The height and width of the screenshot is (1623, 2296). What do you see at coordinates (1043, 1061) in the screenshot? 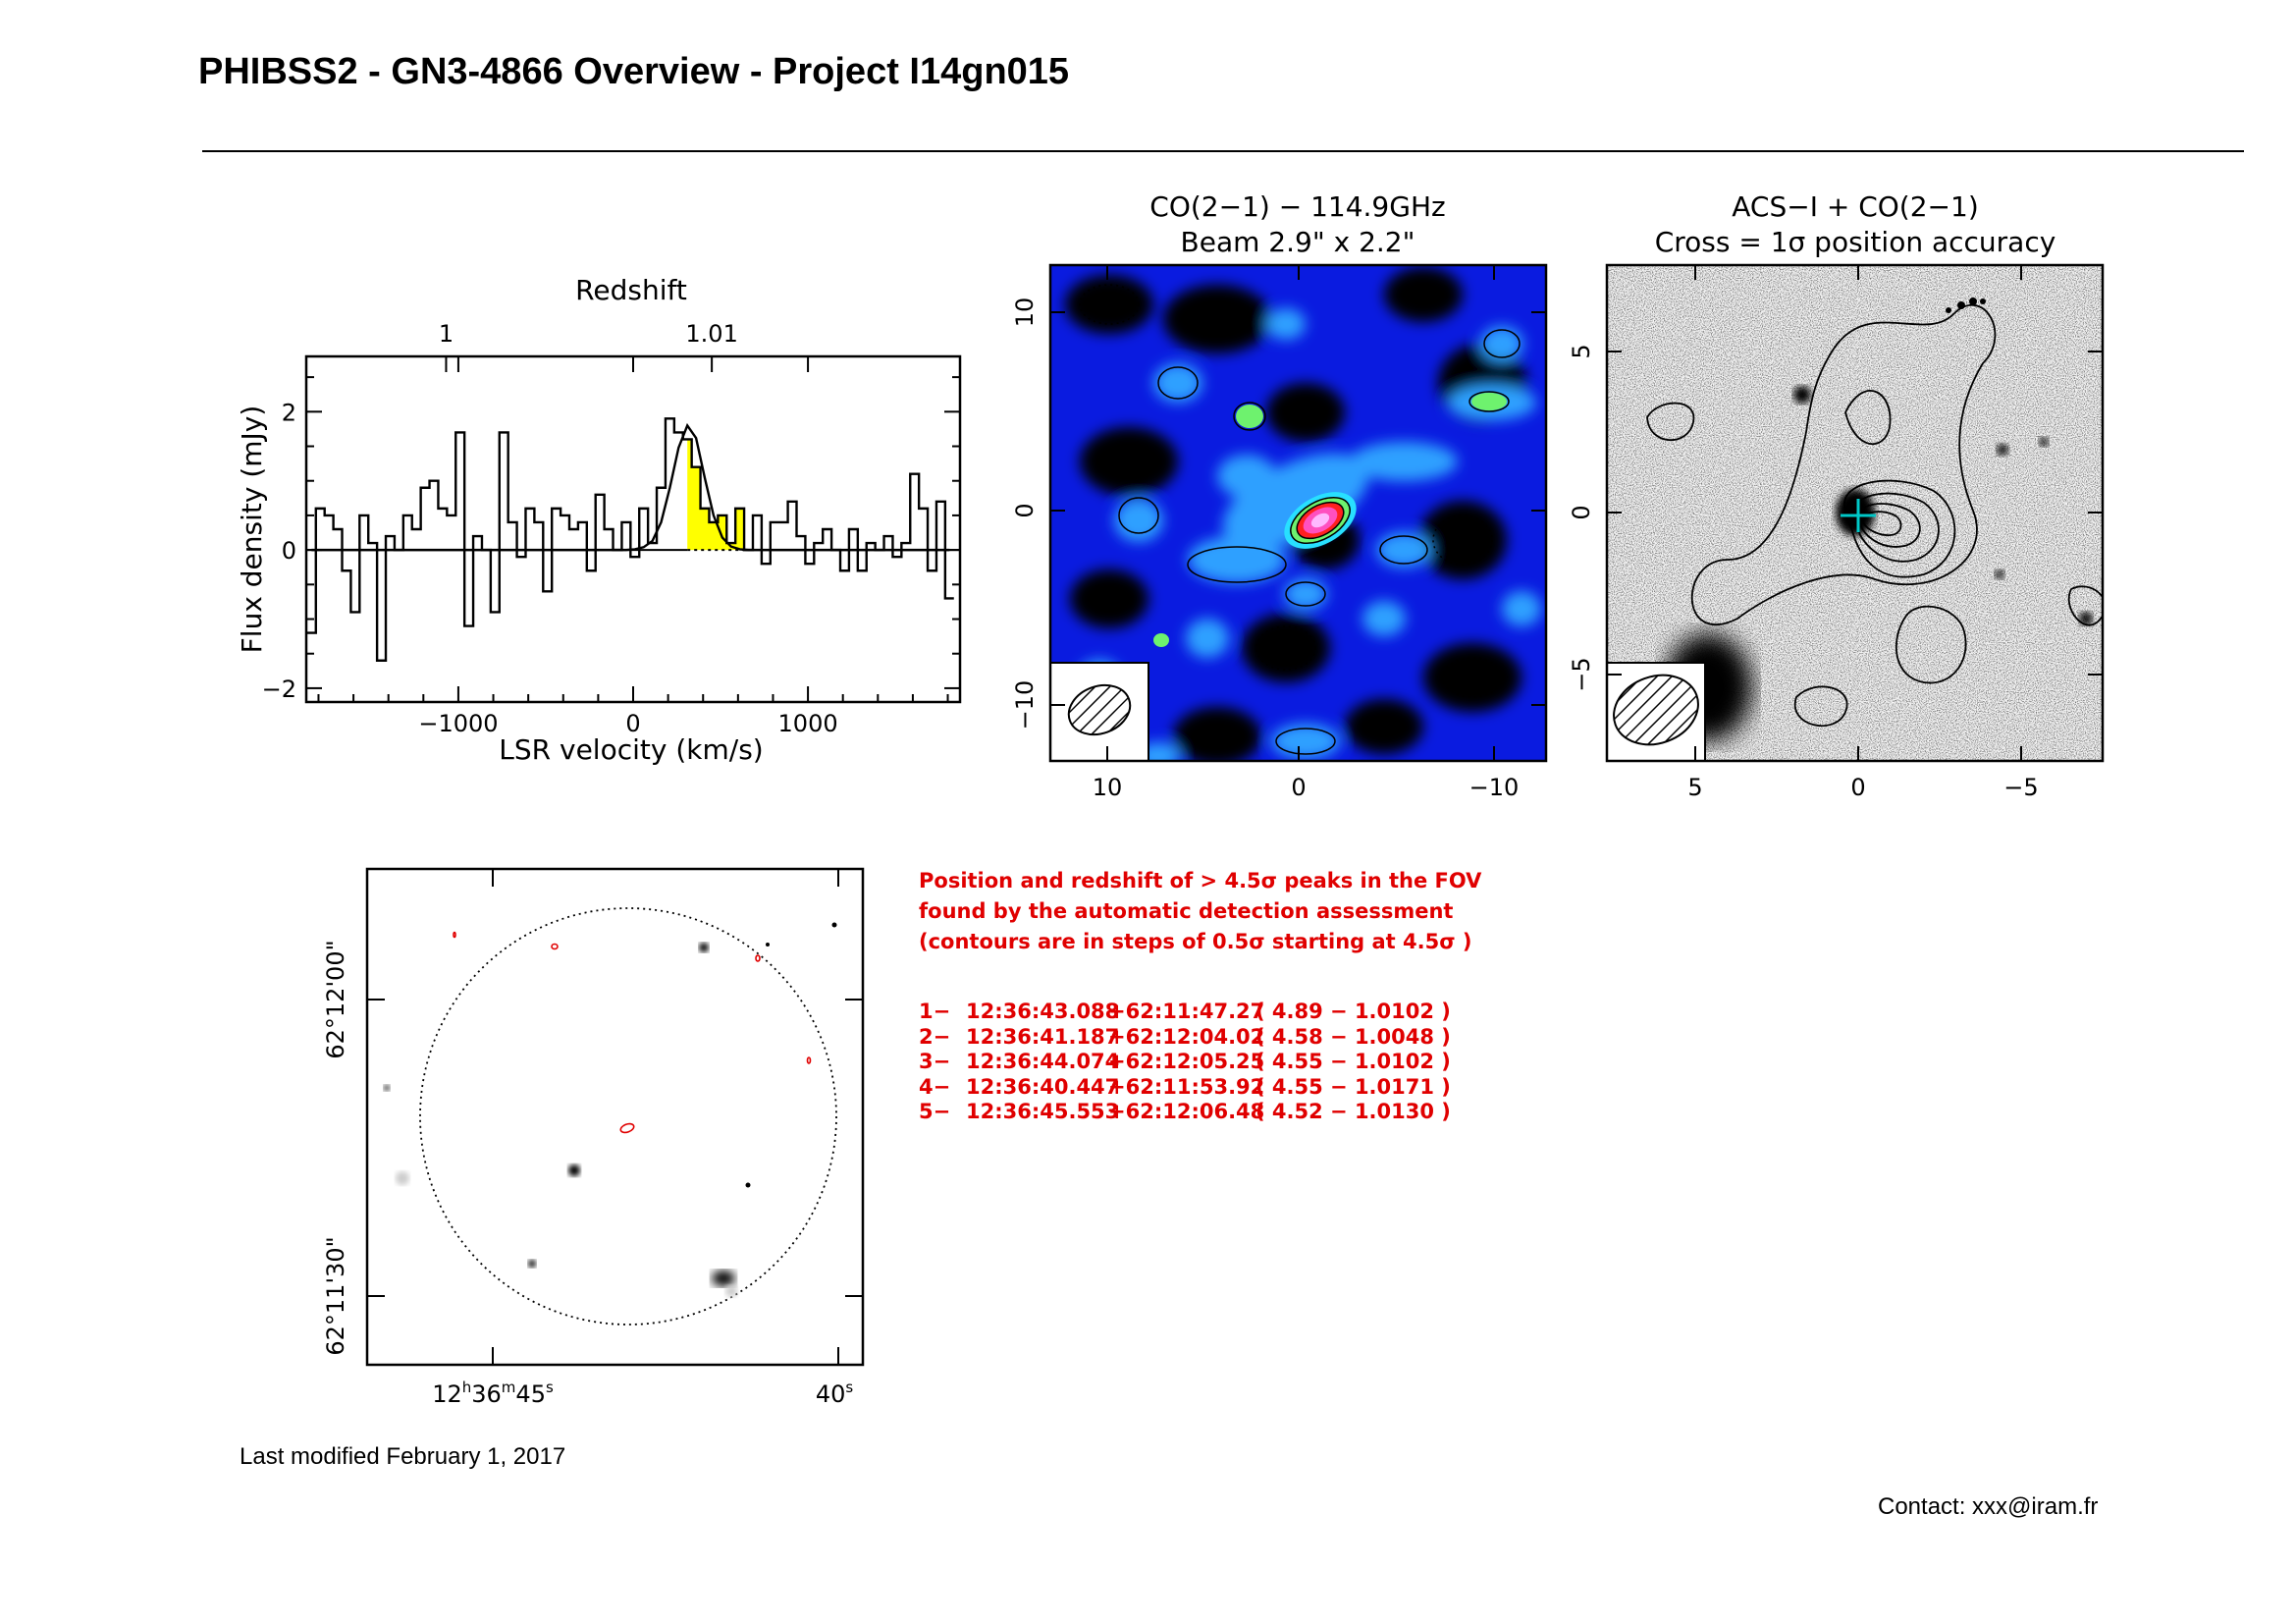
I see `peak-ra: 12:36:44.074` at bounding box center [1043, 1061].